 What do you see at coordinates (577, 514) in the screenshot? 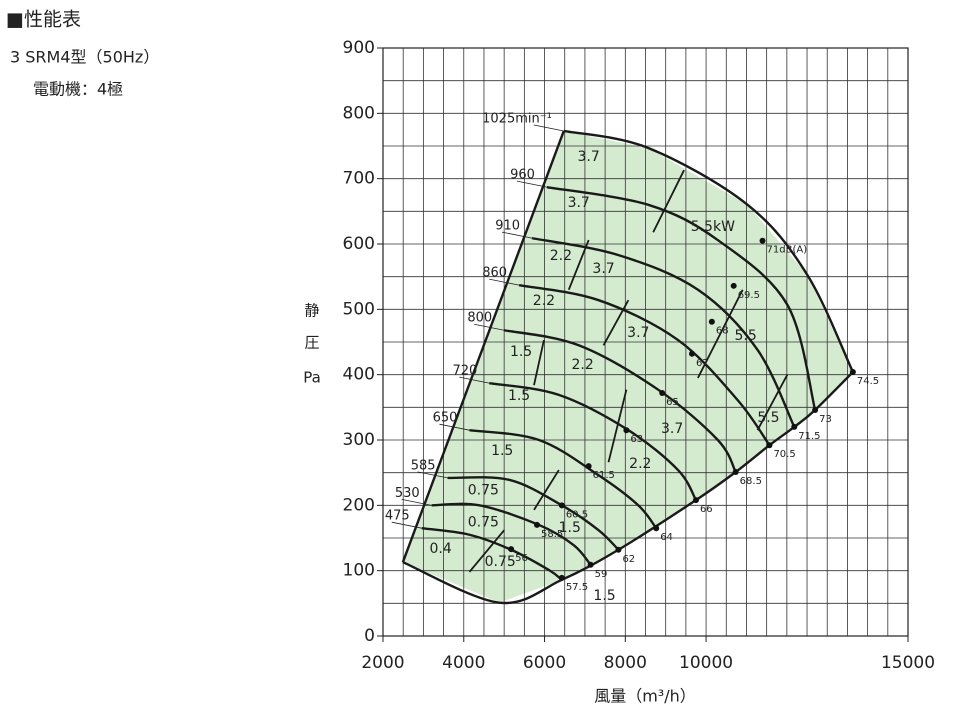
I see `noise-label: 60.5` at bounding box center [577, 514].